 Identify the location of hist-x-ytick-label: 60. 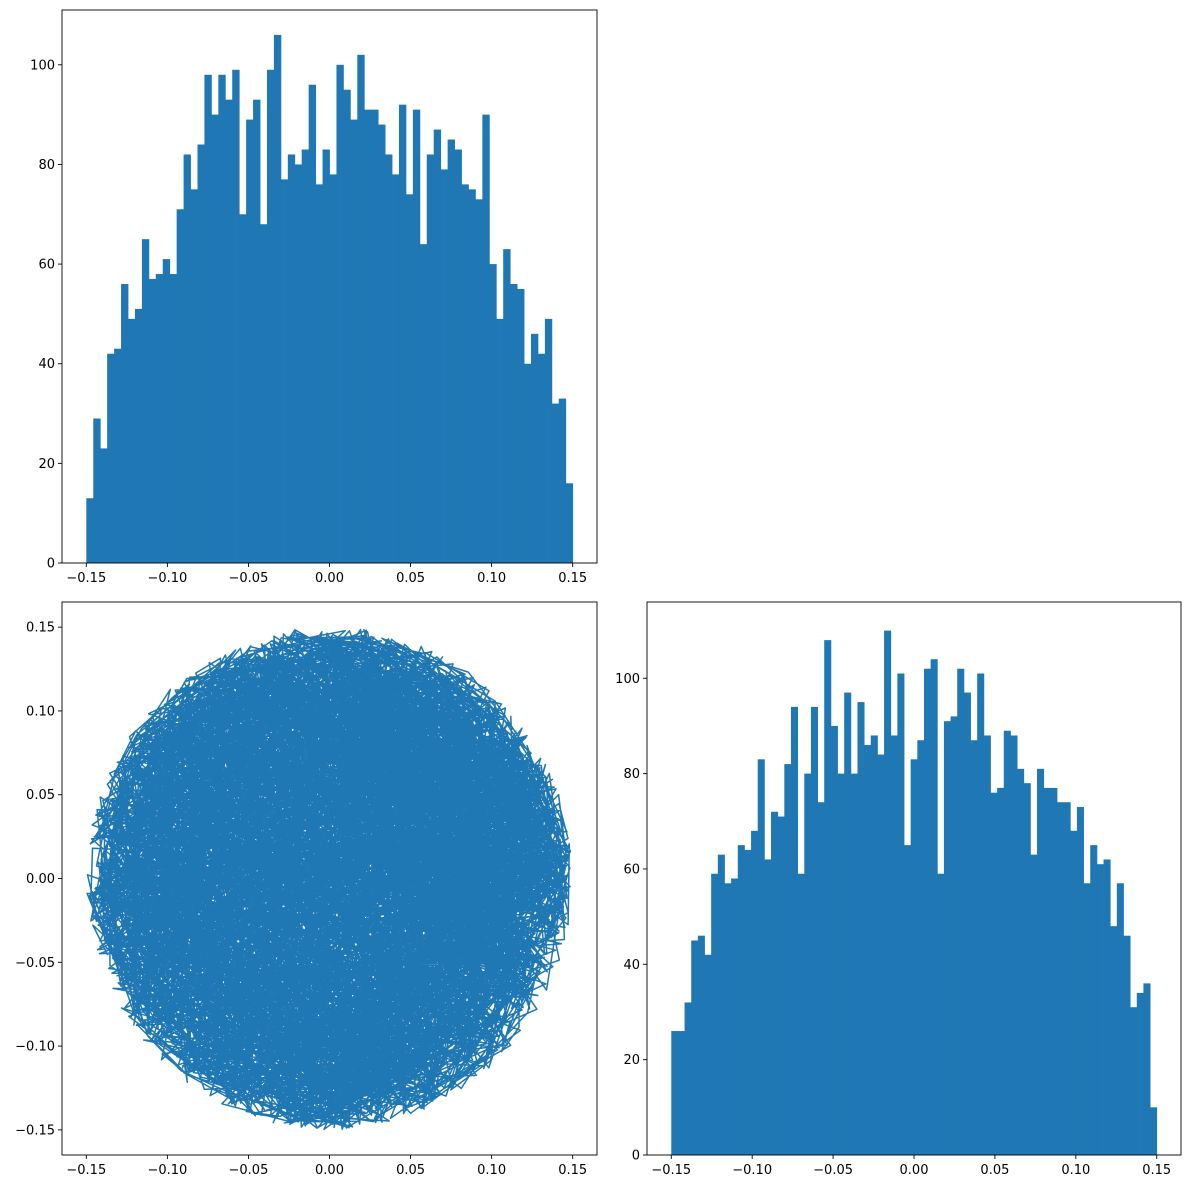
(46, 265).